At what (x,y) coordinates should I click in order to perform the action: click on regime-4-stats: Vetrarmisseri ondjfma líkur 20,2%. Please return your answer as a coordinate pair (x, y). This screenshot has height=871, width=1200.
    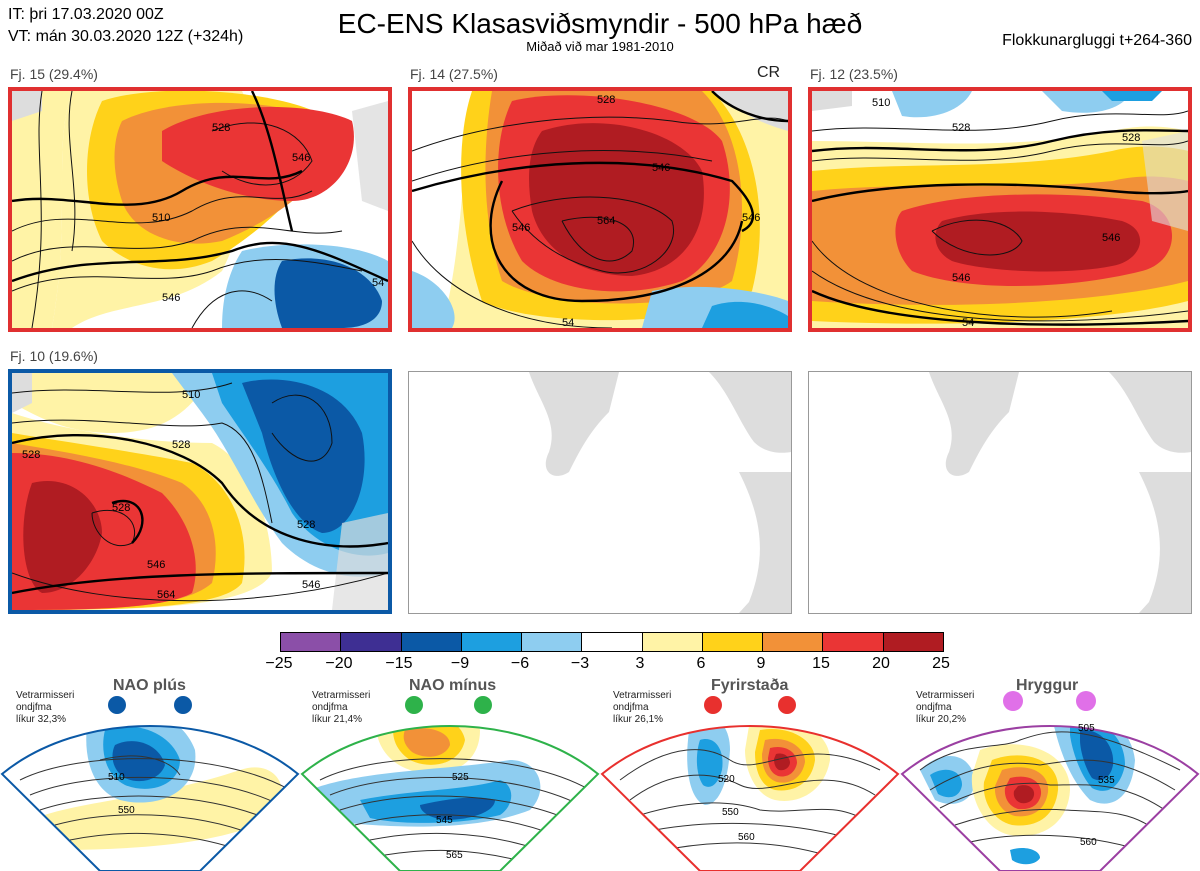
    Looking at the image, I should click on (945, 708).